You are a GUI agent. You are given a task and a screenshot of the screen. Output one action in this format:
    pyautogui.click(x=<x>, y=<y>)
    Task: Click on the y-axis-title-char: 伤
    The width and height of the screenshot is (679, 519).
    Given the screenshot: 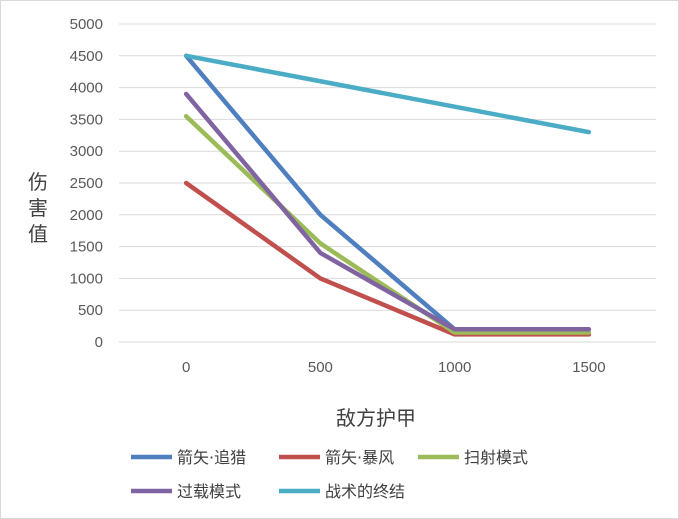 What is the action you would take?
    pyautogui.click(x=38, y=182)
    